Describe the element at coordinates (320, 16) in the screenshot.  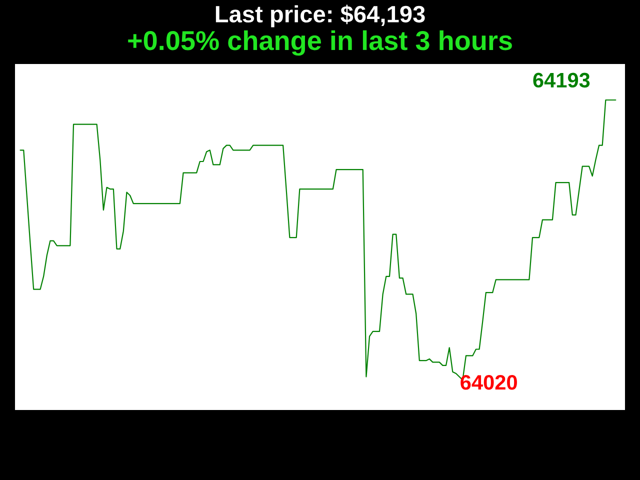
I see `chart-title: Last price: $64,193` at that location.